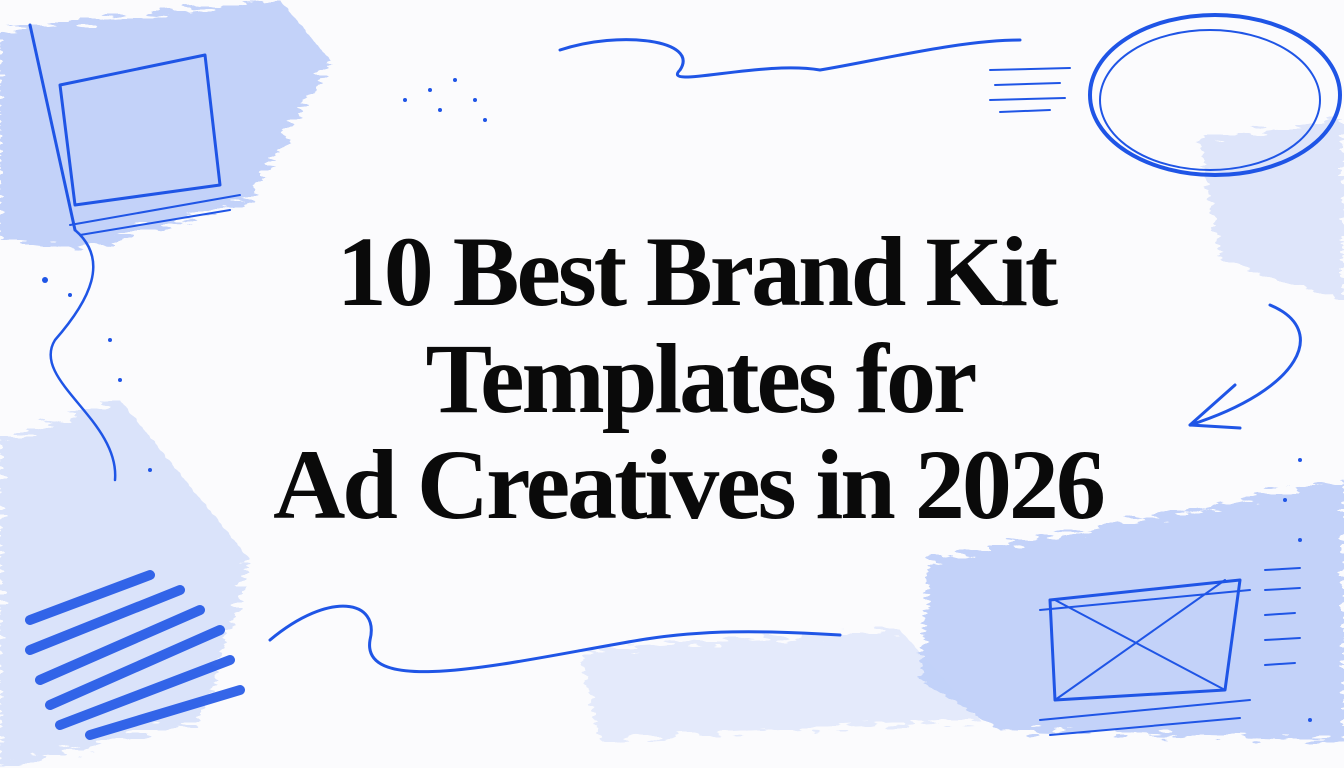  What do you see at coordinates (135, 655) in the screenshot?
I see `scribble` at bounding box center [135, 655].